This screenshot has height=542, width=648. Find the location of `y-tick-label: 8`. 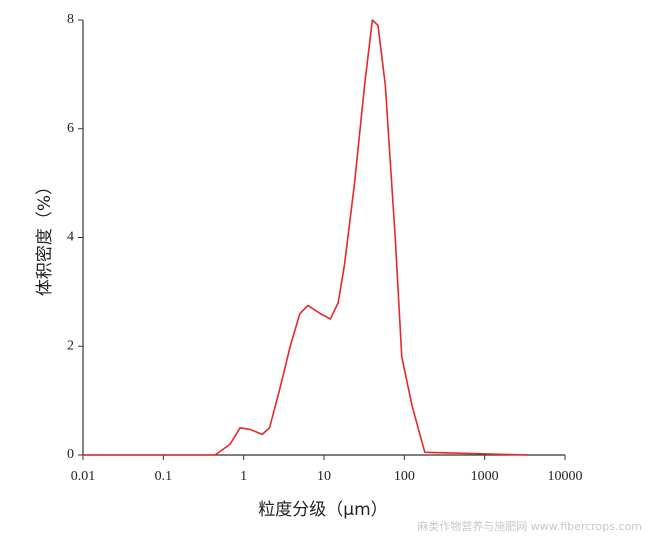

y-tick-label: 8 is located at coordinates (70, 19).